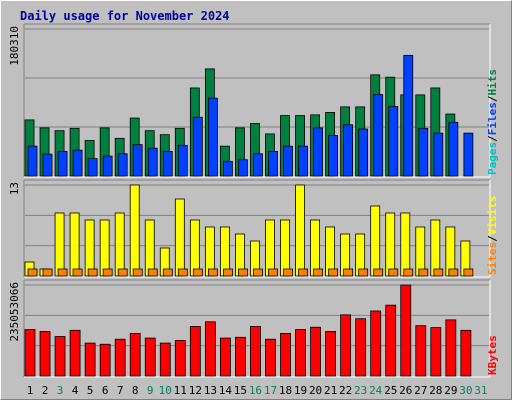  What do you see at coordinates (315, 390) in the screenshot?
I see `x-tick-day-20: 20` at bounding box center [315, 390].